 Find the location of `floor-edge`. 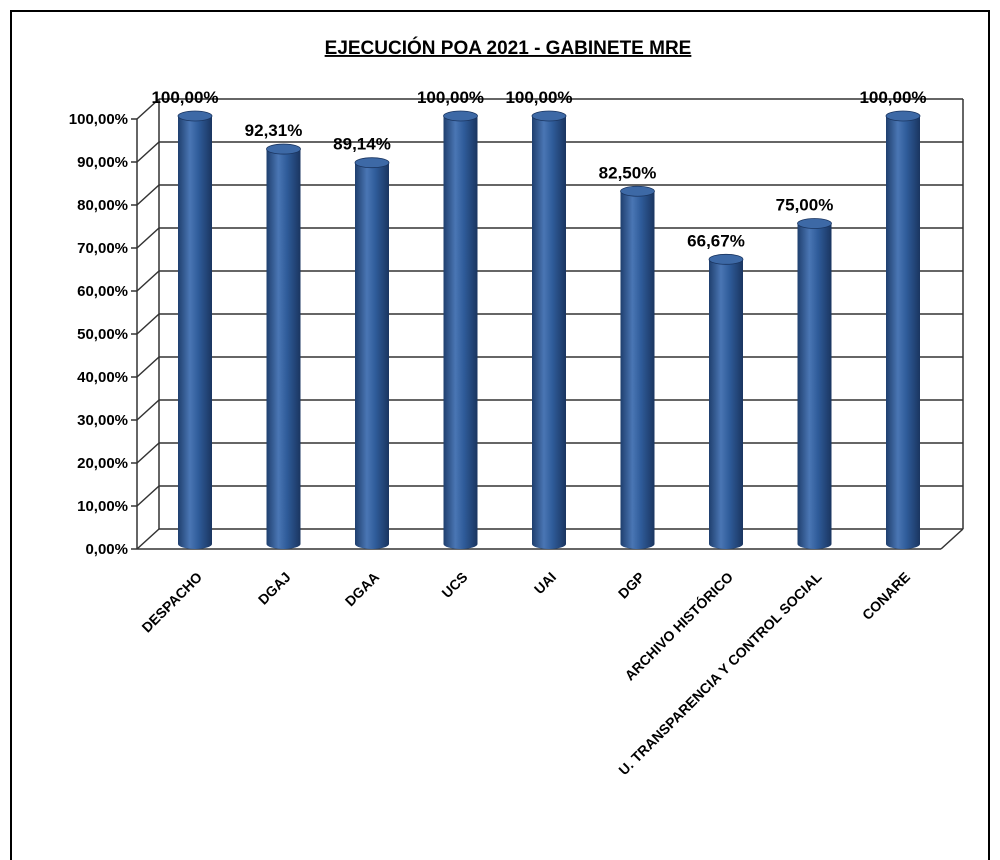

floor-edge is located at coordinates (952, 539).